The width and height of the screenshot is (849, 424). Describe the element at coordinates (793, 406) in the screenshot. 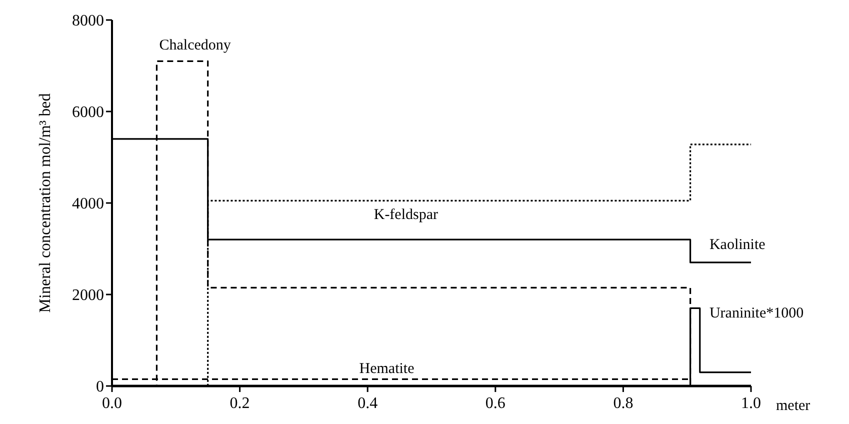

I see `x-axis-title: meter` at that location.